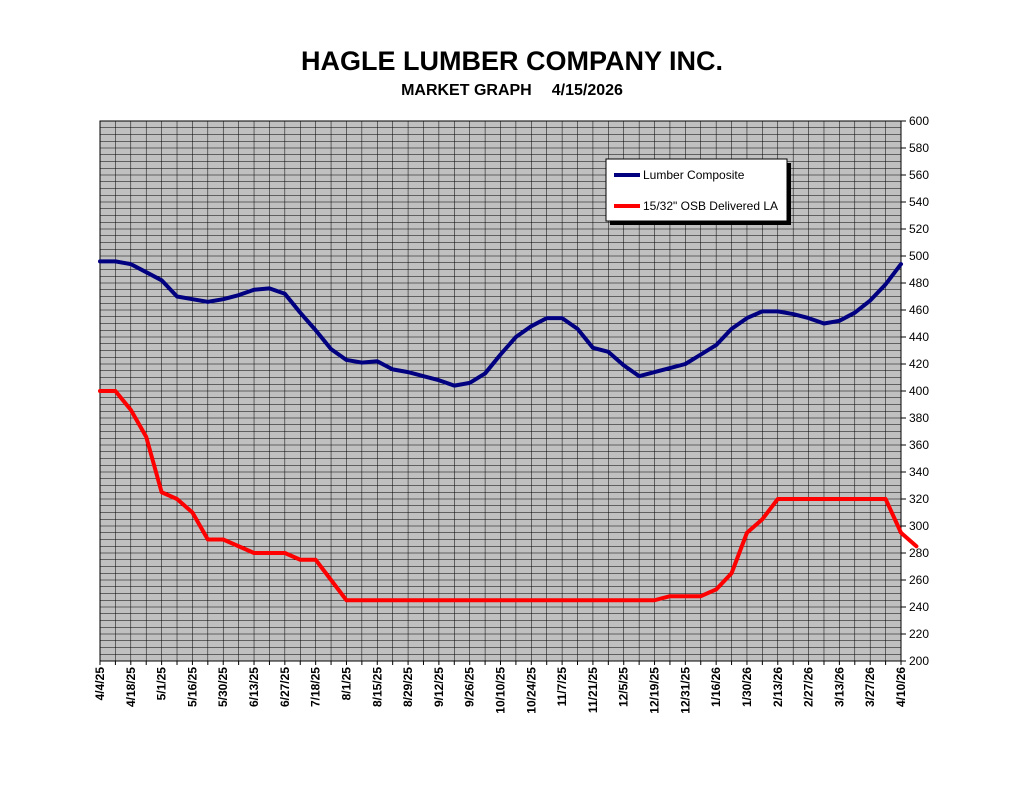 This screenshot has height=791, width=1024. Describe the element at coordinates (919, 607) in the screenshot. I see `y-tick-label: 240` at that location.